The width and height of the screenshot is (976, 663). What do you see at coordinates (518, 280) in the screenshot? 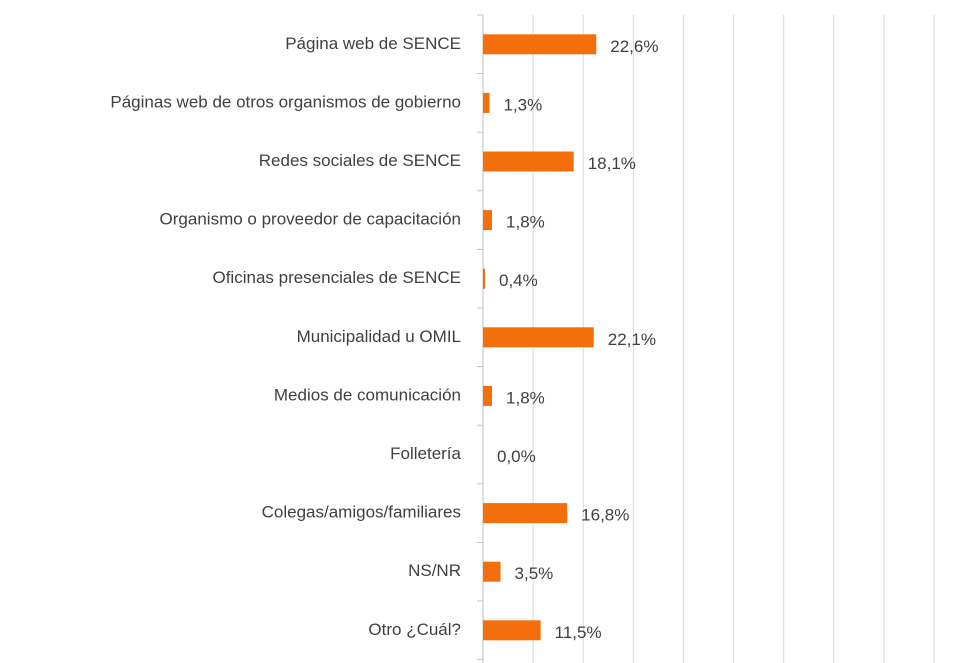
I see `data-label: 0,4%` at bounding box center [518, 280].